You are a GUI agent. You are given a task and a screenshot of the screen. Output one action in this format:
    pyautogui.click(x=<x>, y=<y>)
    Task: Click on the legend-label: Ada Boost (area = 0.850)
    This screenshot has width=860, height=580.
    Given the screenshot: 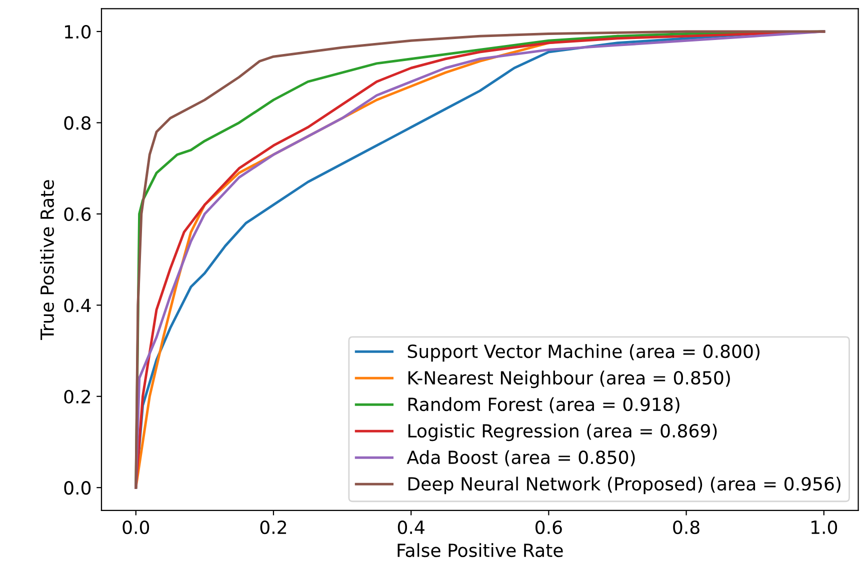 What is the action you would take?
    pyautogui.click(x=520, y=458)
    